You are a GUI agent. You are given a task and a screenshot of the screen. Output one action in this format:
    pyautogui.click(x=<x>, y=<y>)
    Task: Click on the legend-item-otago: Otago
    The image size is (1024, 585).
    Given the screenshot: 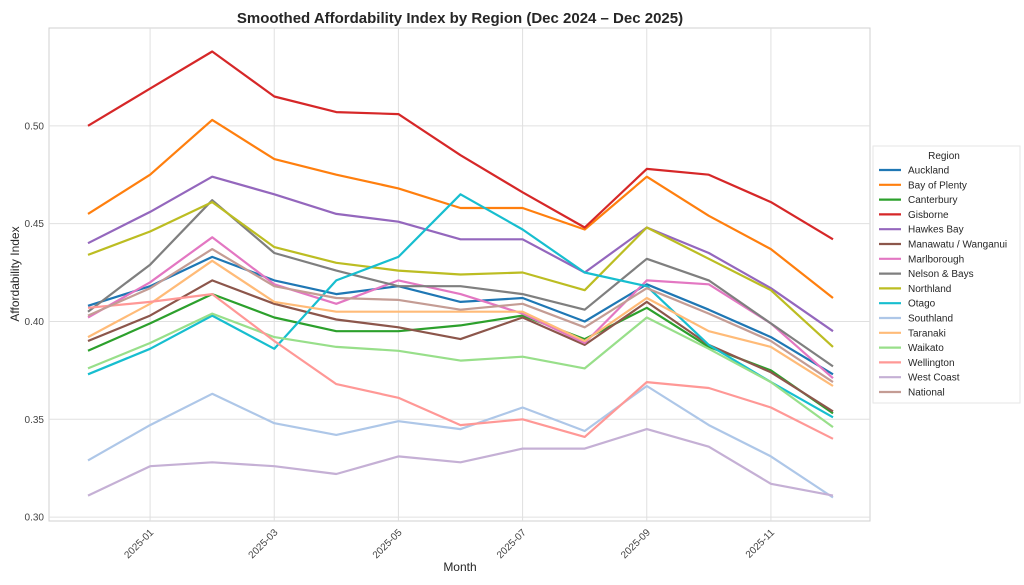 What is the action you would take?
    pyautogui.click(x=907, y=304)
    